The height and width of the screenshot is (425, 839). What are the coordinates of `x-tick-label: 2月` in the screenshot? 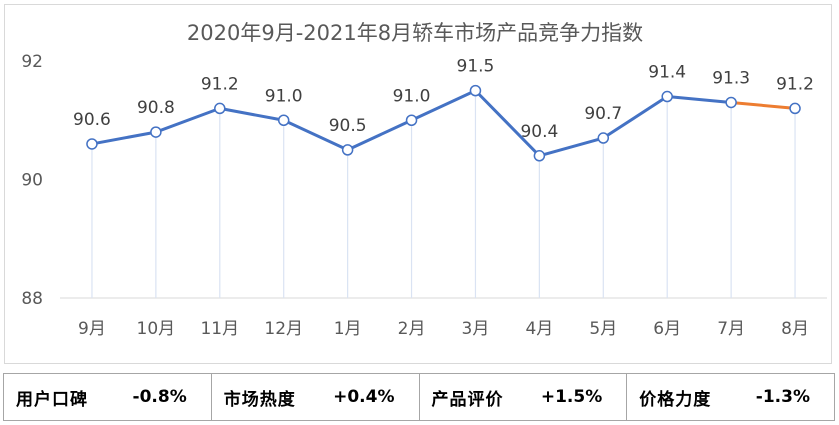 It's located at (412, 329).